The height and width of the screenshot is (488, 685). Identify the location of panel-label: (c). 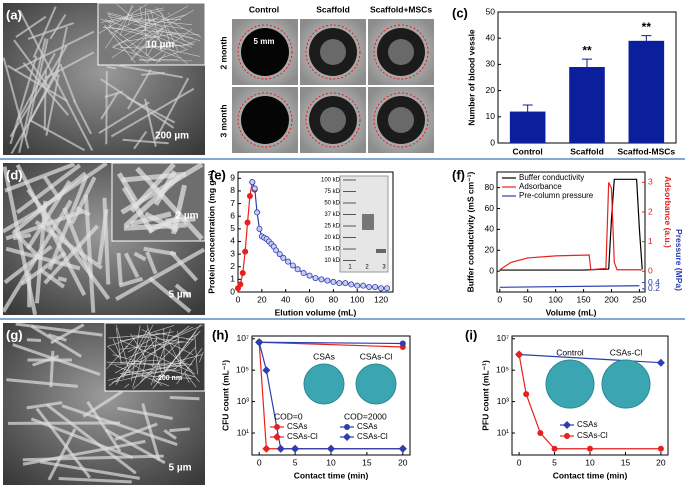
(460, 12).